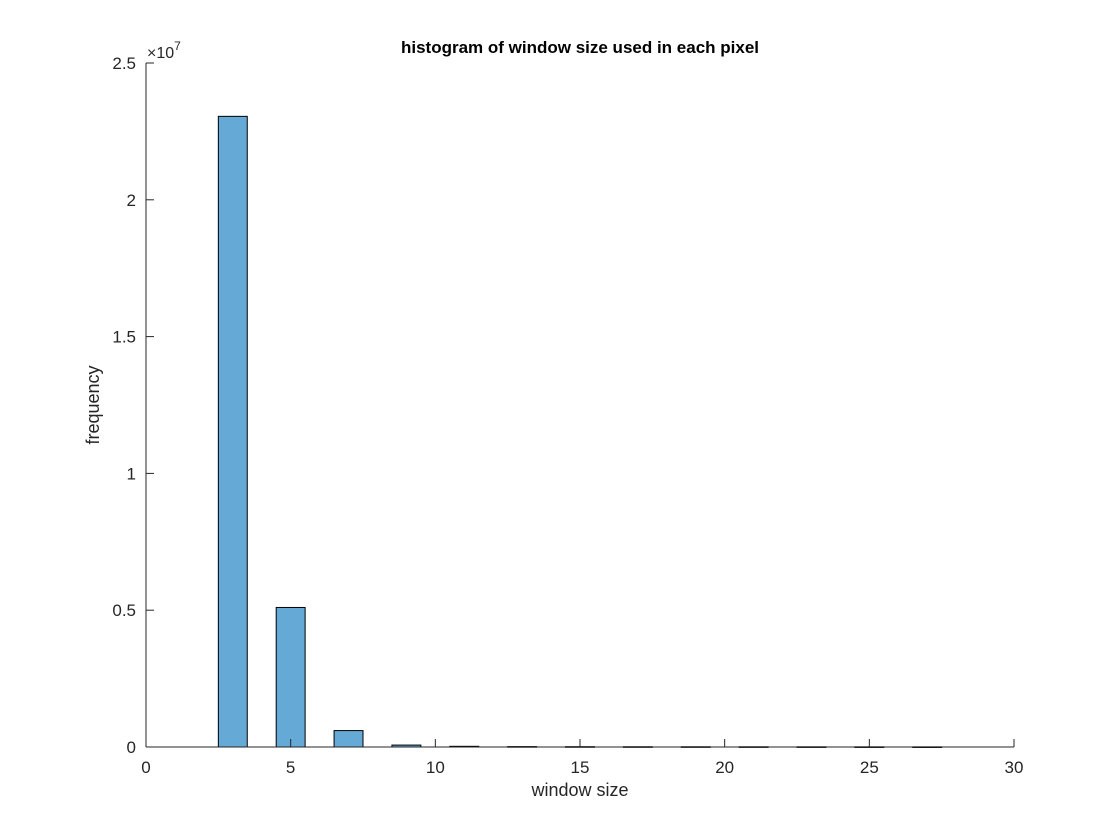  I want to click on x-tick-label: 25, so click(869, 767).